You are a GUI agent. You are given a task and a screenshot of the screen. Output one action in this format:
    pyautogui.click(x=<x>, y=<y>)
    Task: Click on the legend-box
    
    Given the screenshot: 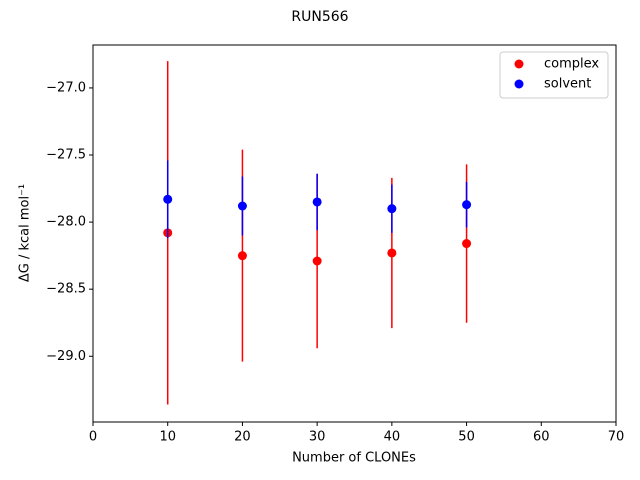 What is the action you would take?
    pyautogui.click(x=554, y=75)
    